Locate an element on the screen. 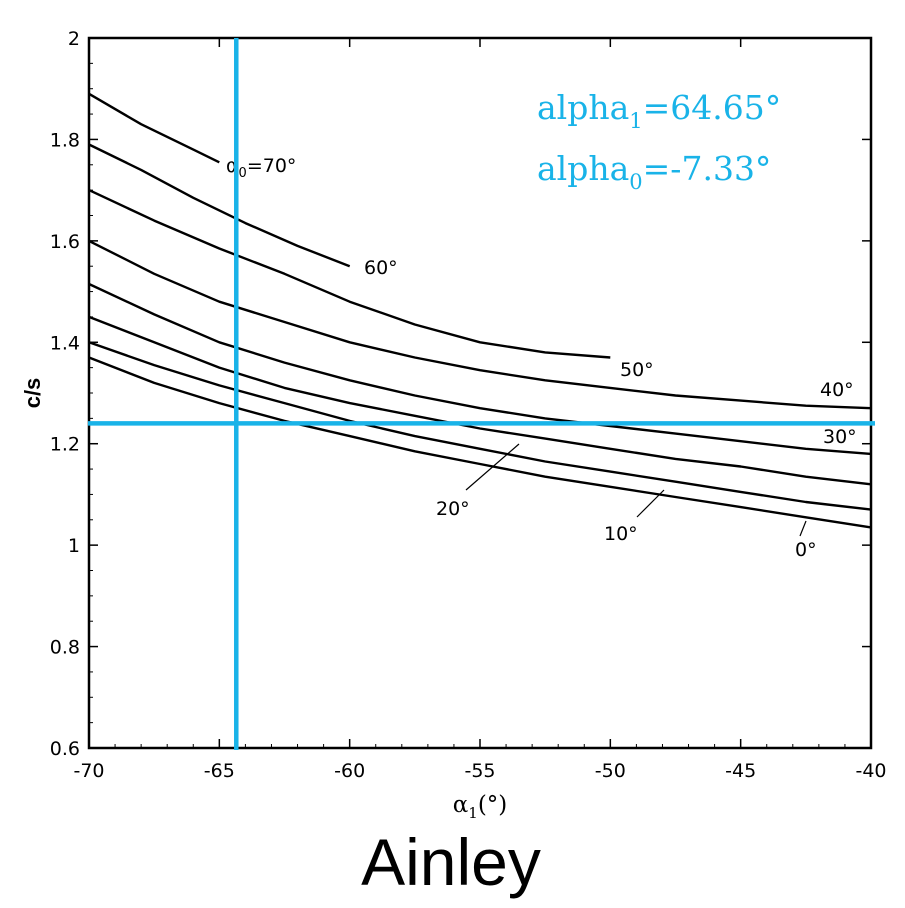  curve-60deg is located at coordinates (219, 205).